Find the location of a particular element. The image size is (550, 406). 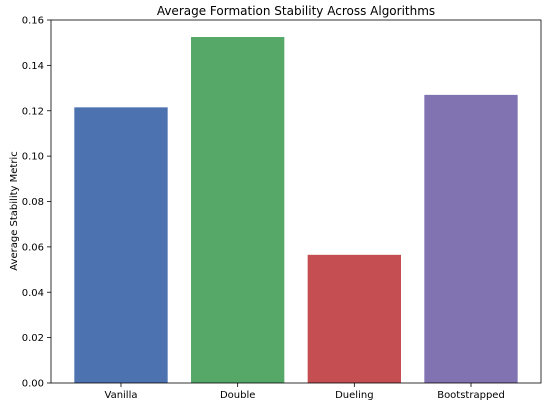

y-tick-label: 0.08 is located at coordinates (33, 202).